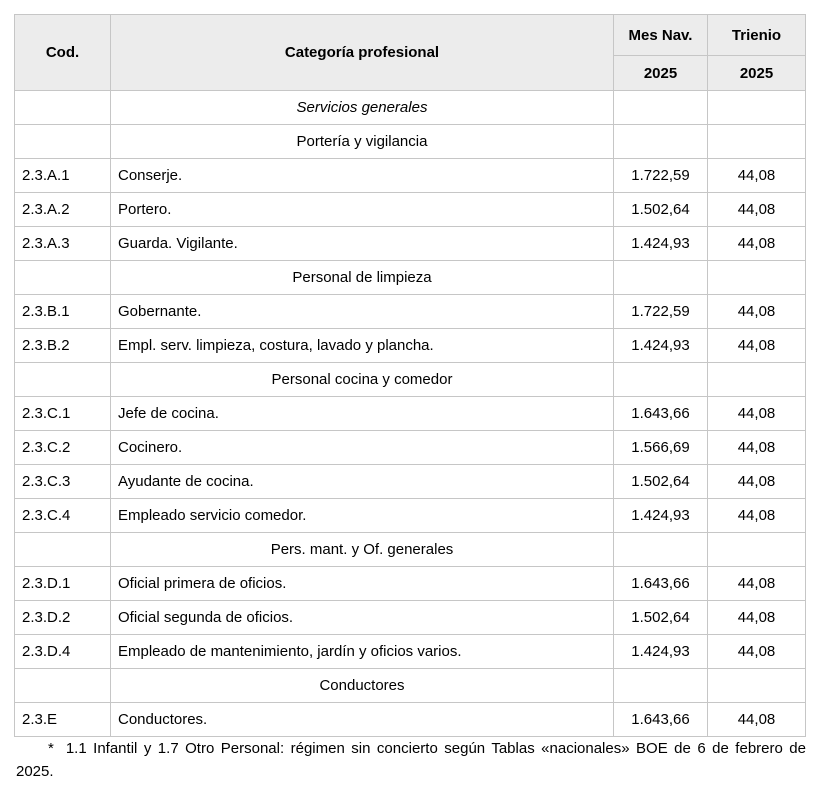 The height and width of the screenshot is (788, 820). I want to click on cod-cell: 2.3.D.1, so click(62, 583).